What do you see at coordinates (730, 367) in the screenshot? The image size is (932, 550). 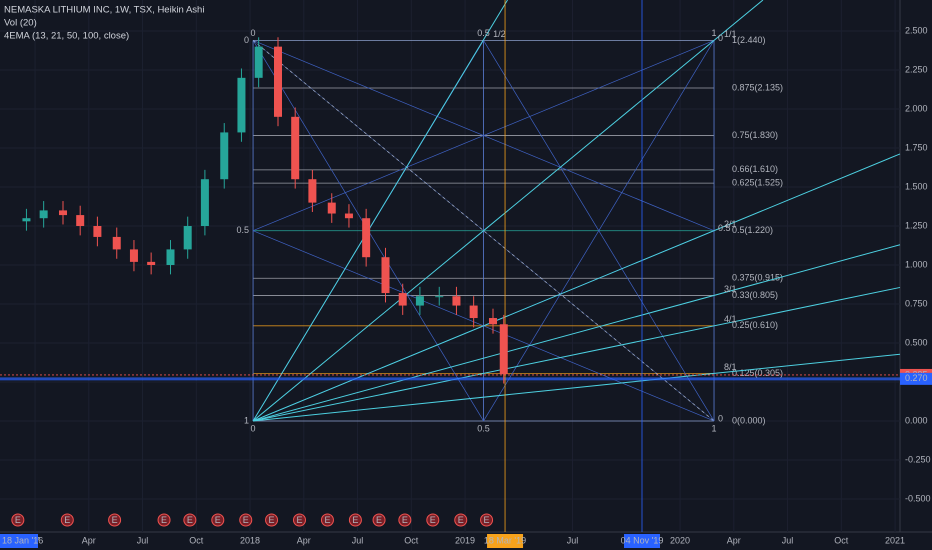 I see `gann-fan-label: 8/1` at bounding box center [730, 367].